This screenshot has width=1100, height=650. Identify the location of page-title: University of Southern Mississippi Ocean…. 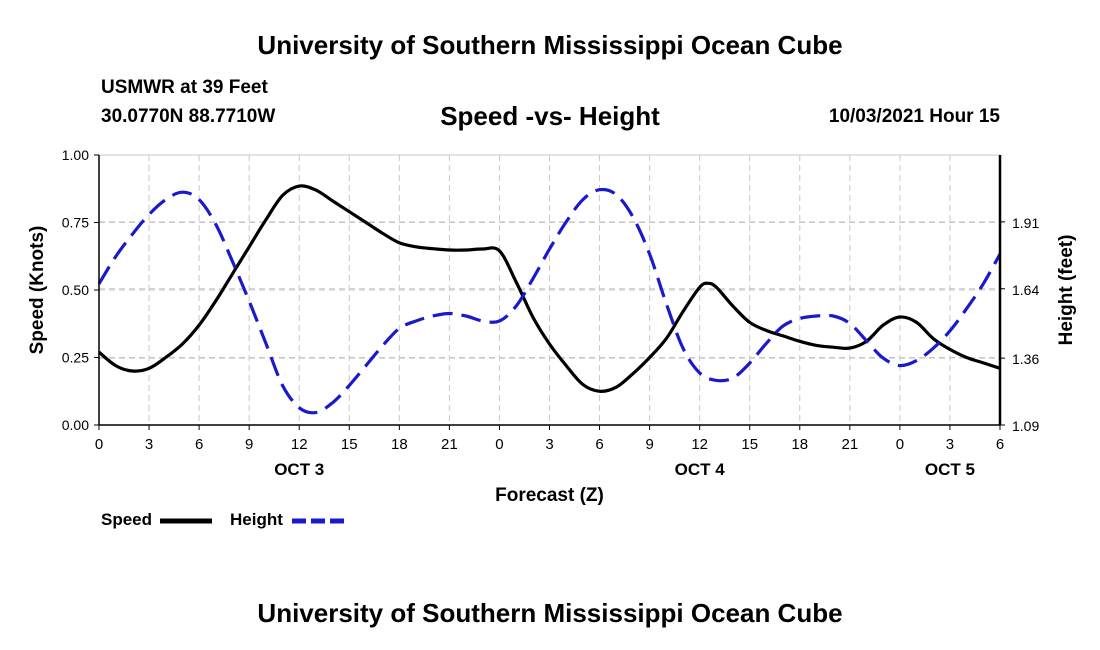
(550, 45).